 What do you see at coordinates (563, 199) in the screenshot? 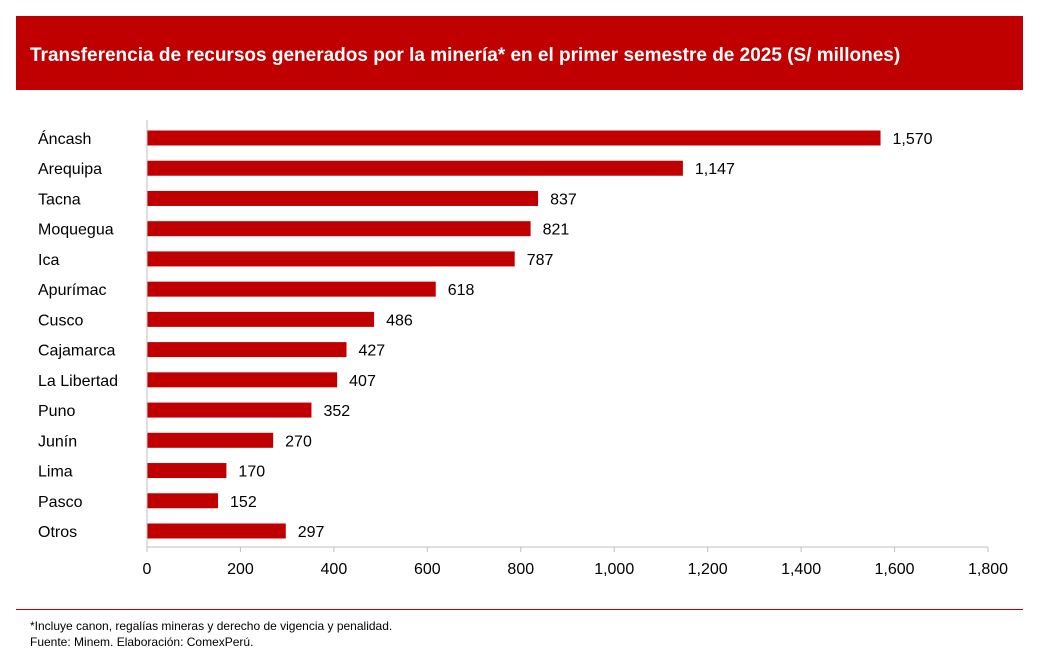
I see `data-label: 837` at bounding box center [563, 199].